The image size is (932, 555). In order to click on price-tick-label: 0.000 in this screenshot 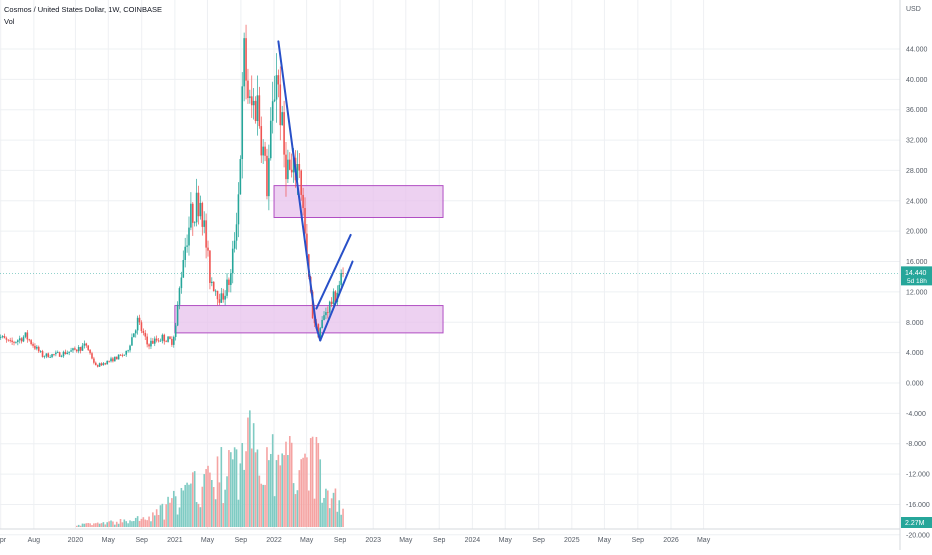, I will do `click(915, 383)`.